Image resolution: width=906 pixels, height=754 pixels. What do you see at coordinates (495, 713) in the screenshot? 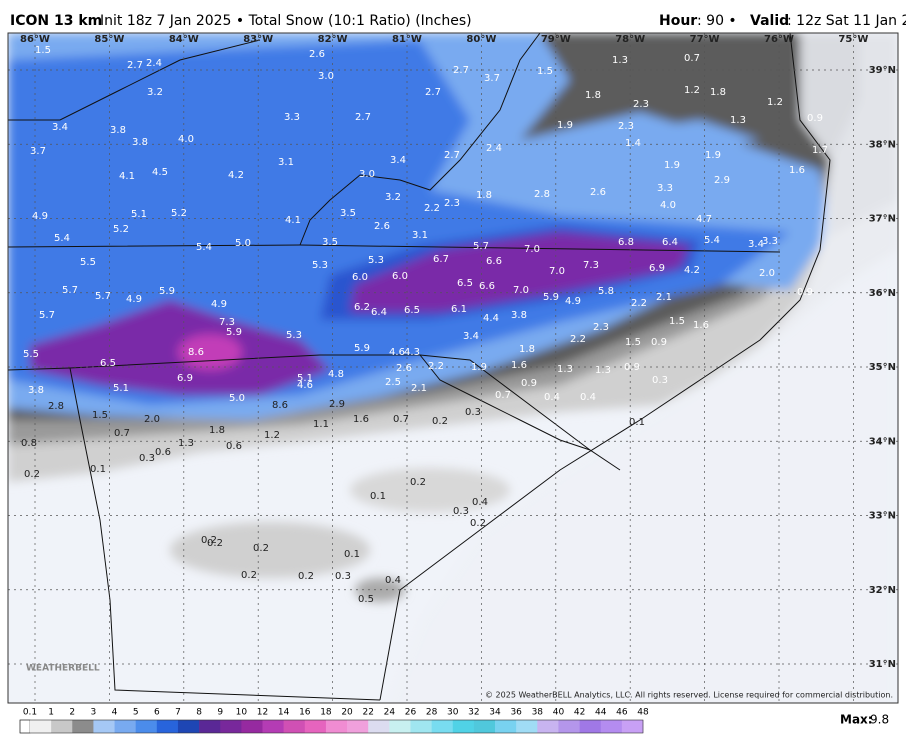
I see `colorbar-label: 34` at bounding box center [495, 713].